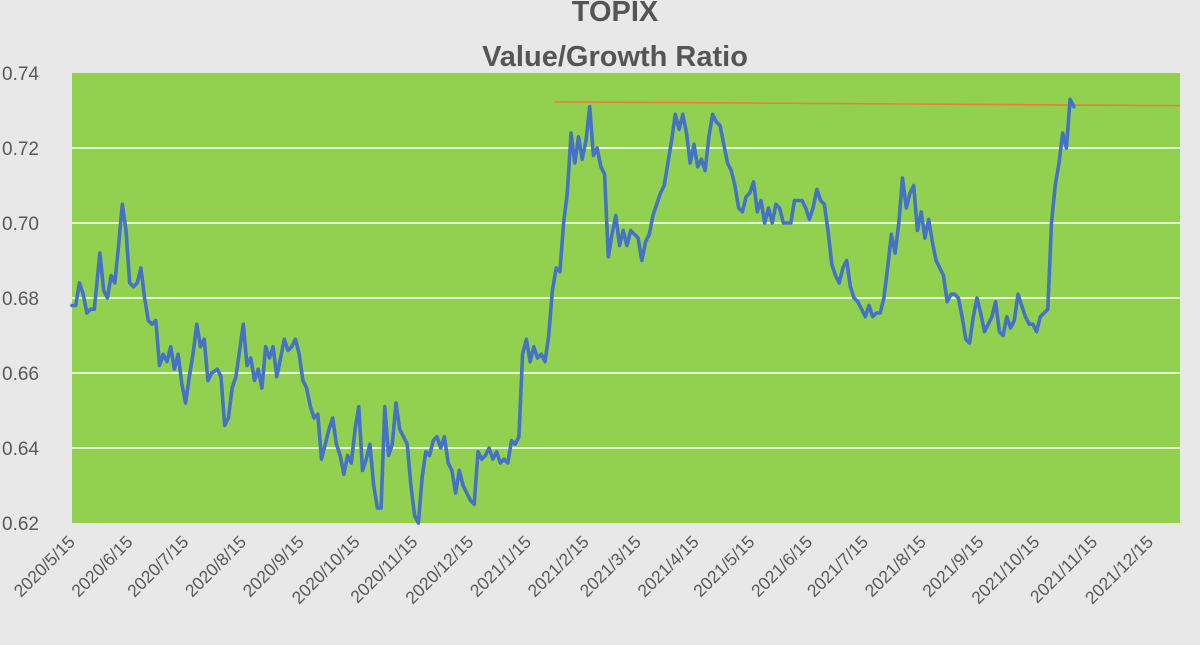 The height and width of the screenshot is (645, 1200). Describe the element at coordinates (157, 566) in the screenshot. I see `x-tick-label: 2020/7/15` at that location.